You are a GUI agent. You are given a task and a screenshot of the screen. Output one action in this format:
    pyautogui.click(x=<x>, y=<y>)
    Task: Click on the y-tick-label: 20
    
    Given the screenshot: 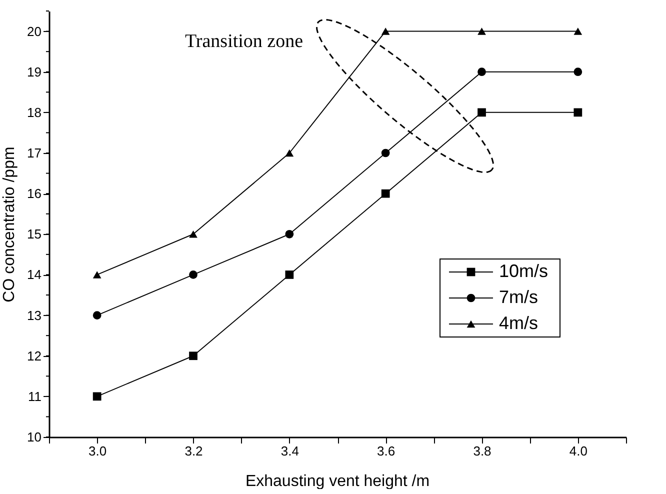 What is the action you would take?
    pyautogui.click(x=34, y=31)
    